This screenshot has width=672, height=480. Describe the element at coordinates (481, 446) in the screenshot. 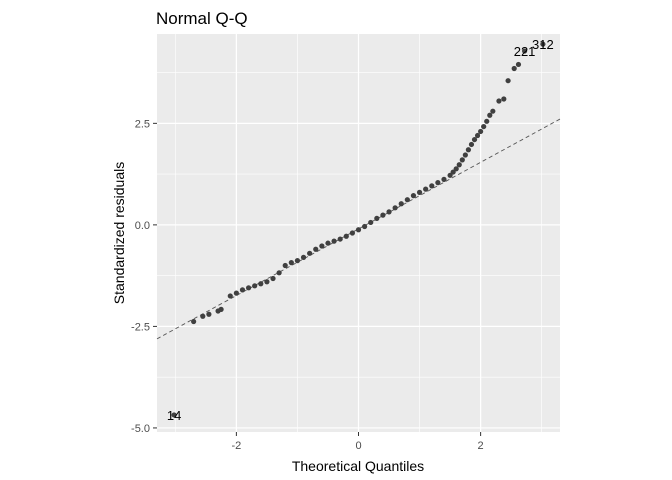

I see `x-tick-label: 2` at that location.